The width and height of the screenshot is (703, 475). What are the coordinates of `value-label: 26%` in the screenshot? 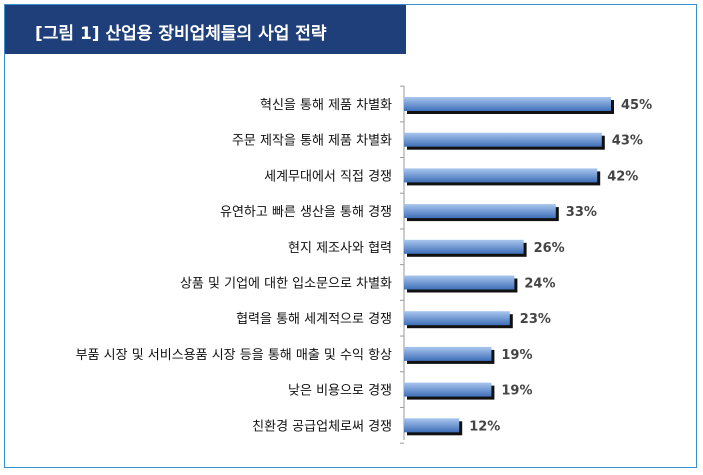 It's located at (549, 248).